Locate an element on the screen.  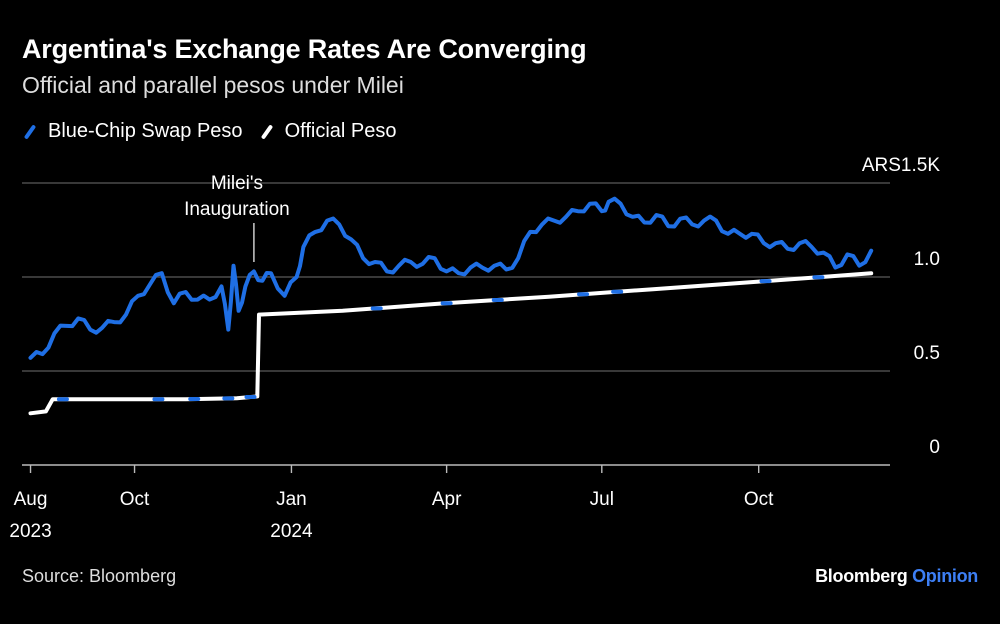
source-note: Source: Bloomberg is located at coordinates (99, 576).